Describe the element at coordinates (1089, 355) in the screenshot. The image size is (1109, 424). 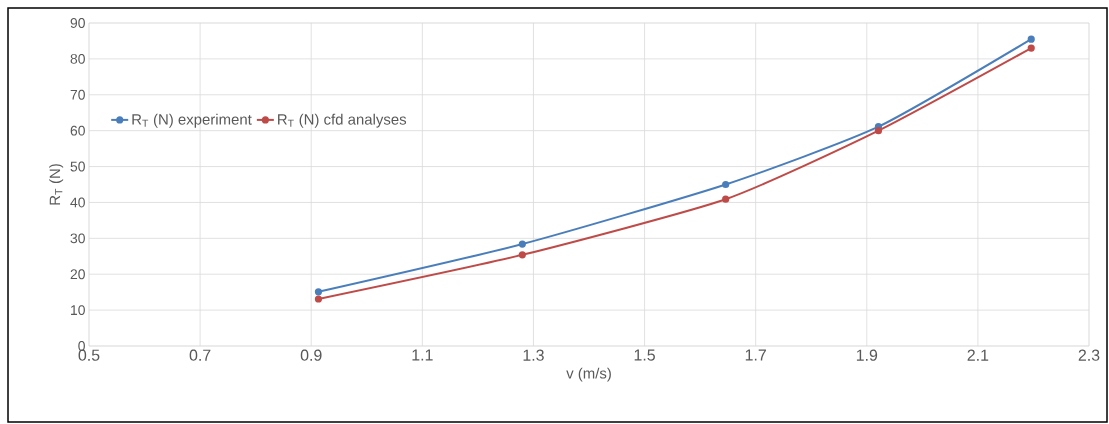
I see `x-tick-label: 2.3` at that location.